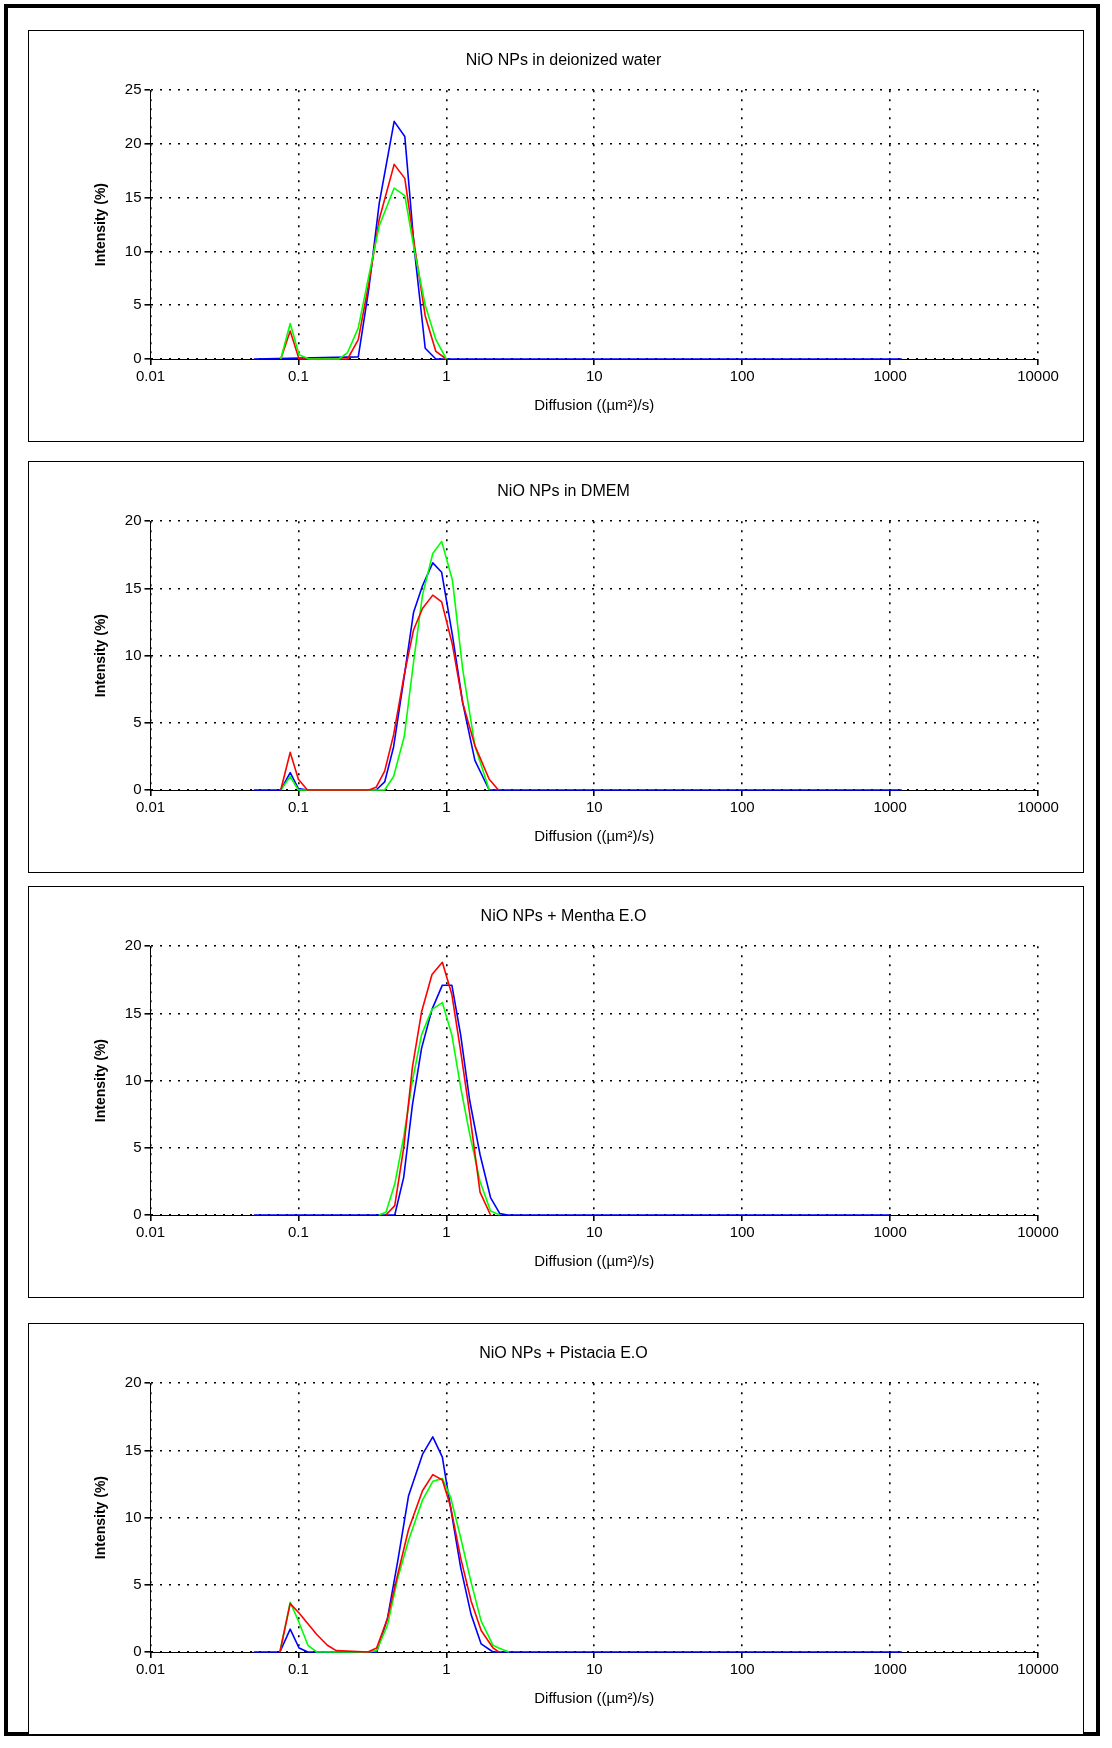 The height and width of the screenshot is (1748, 1112). I want to click on chart-title: NiO NPs in DMEM, so click(563, 491).